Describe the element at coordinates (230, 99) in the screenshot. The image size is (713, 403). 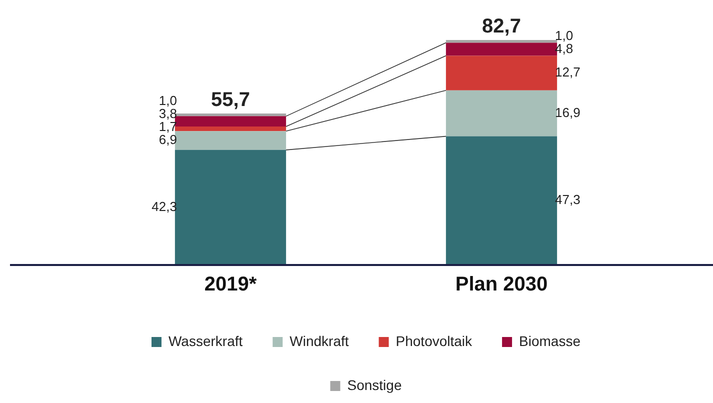
I see `total-label: 55,7` at that location.